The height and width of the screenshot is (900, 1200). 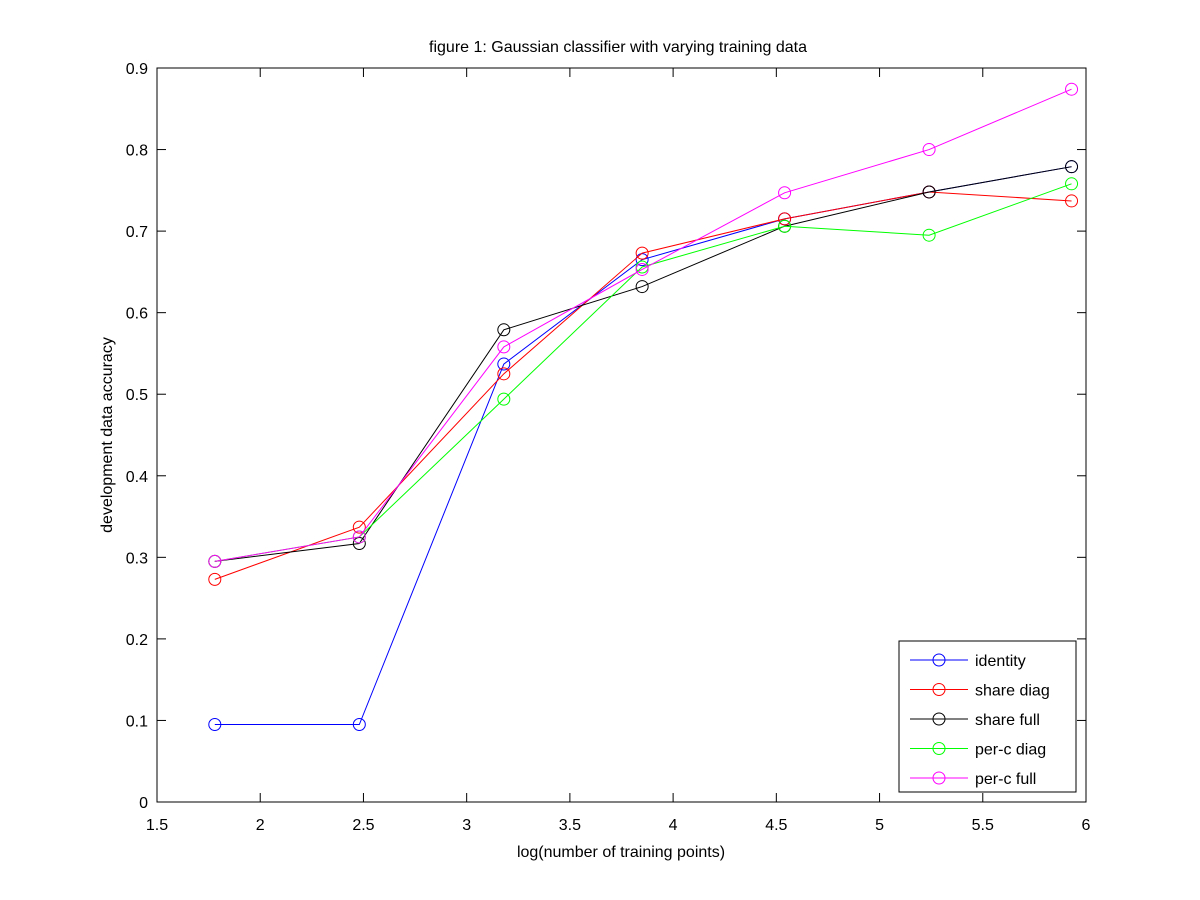 I want to click on x-tick-label: 4.5, so click(x=776, y=825).